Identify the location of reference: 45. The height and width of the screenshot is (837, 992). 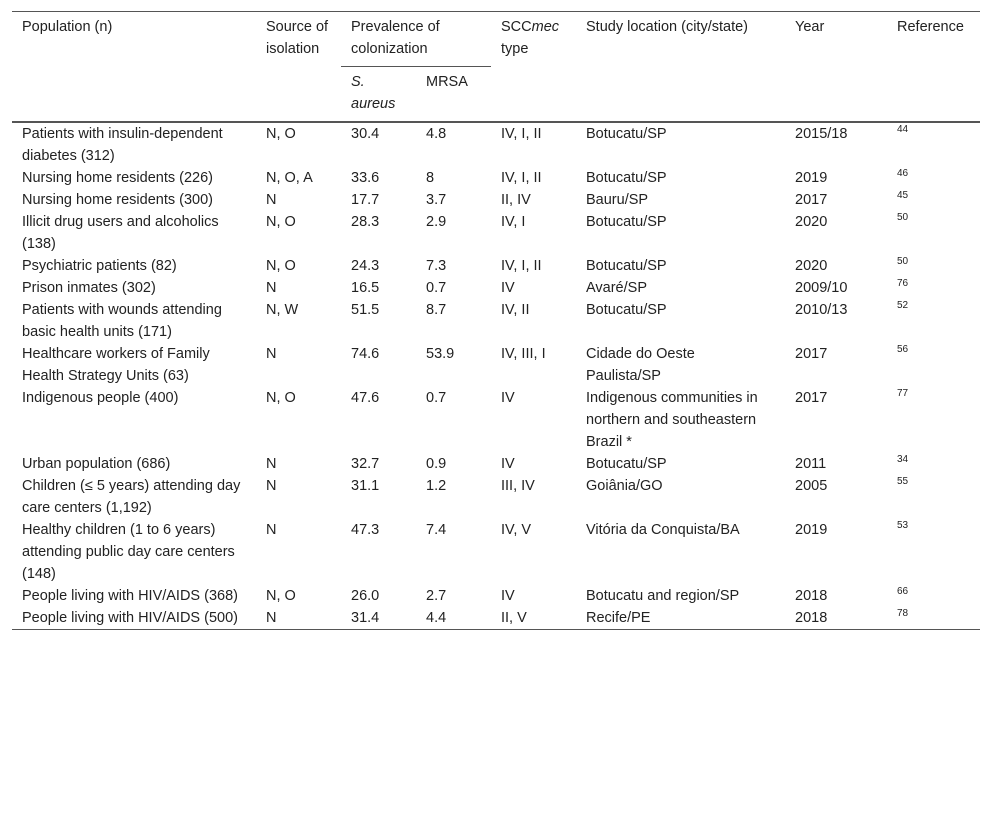
(903, 195).